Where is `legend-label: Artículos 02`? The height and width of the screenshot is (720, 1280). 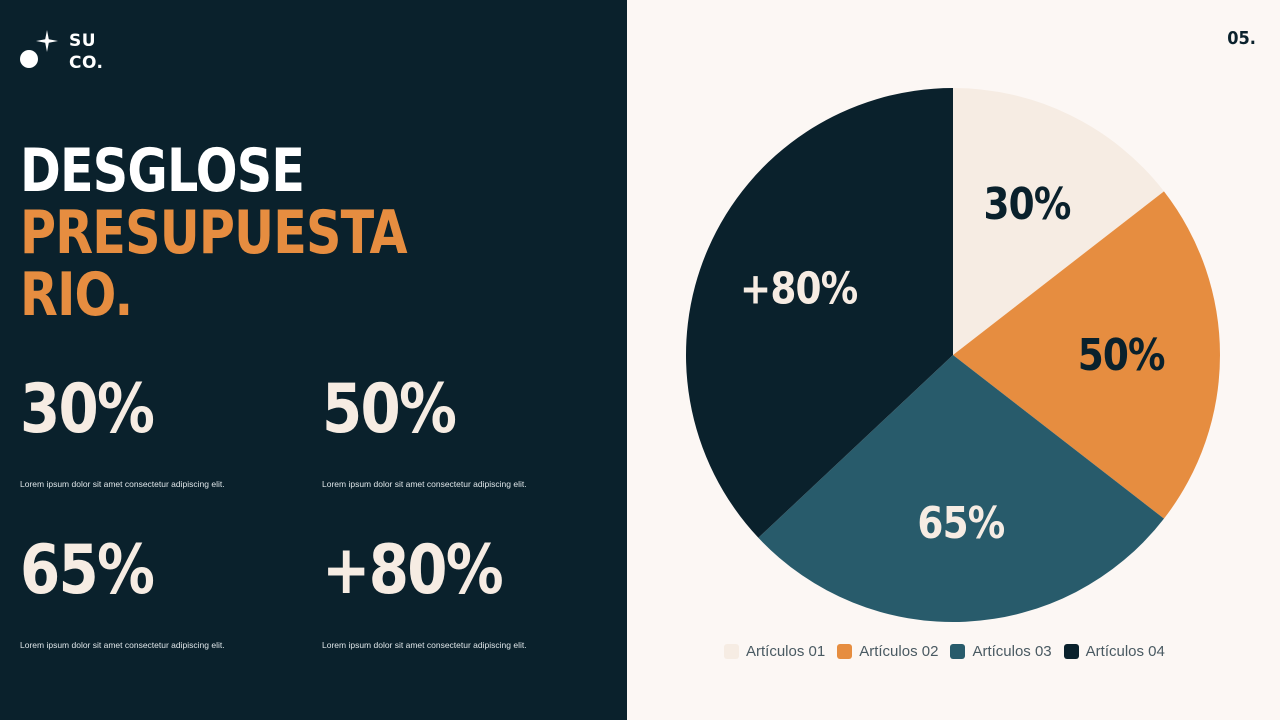
legend-label: Artículos 02 is located at coordinates (899, 651).